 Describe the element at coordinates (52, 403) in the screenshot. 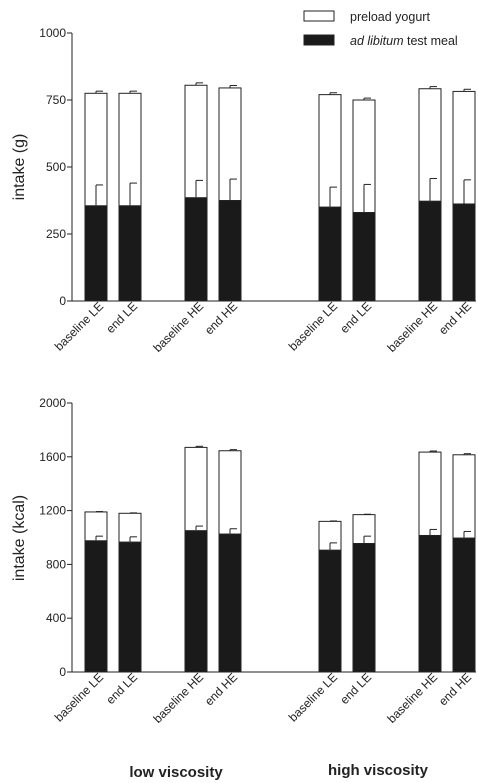

I see `y-tick-label-kcal-5: 2000` at that location.